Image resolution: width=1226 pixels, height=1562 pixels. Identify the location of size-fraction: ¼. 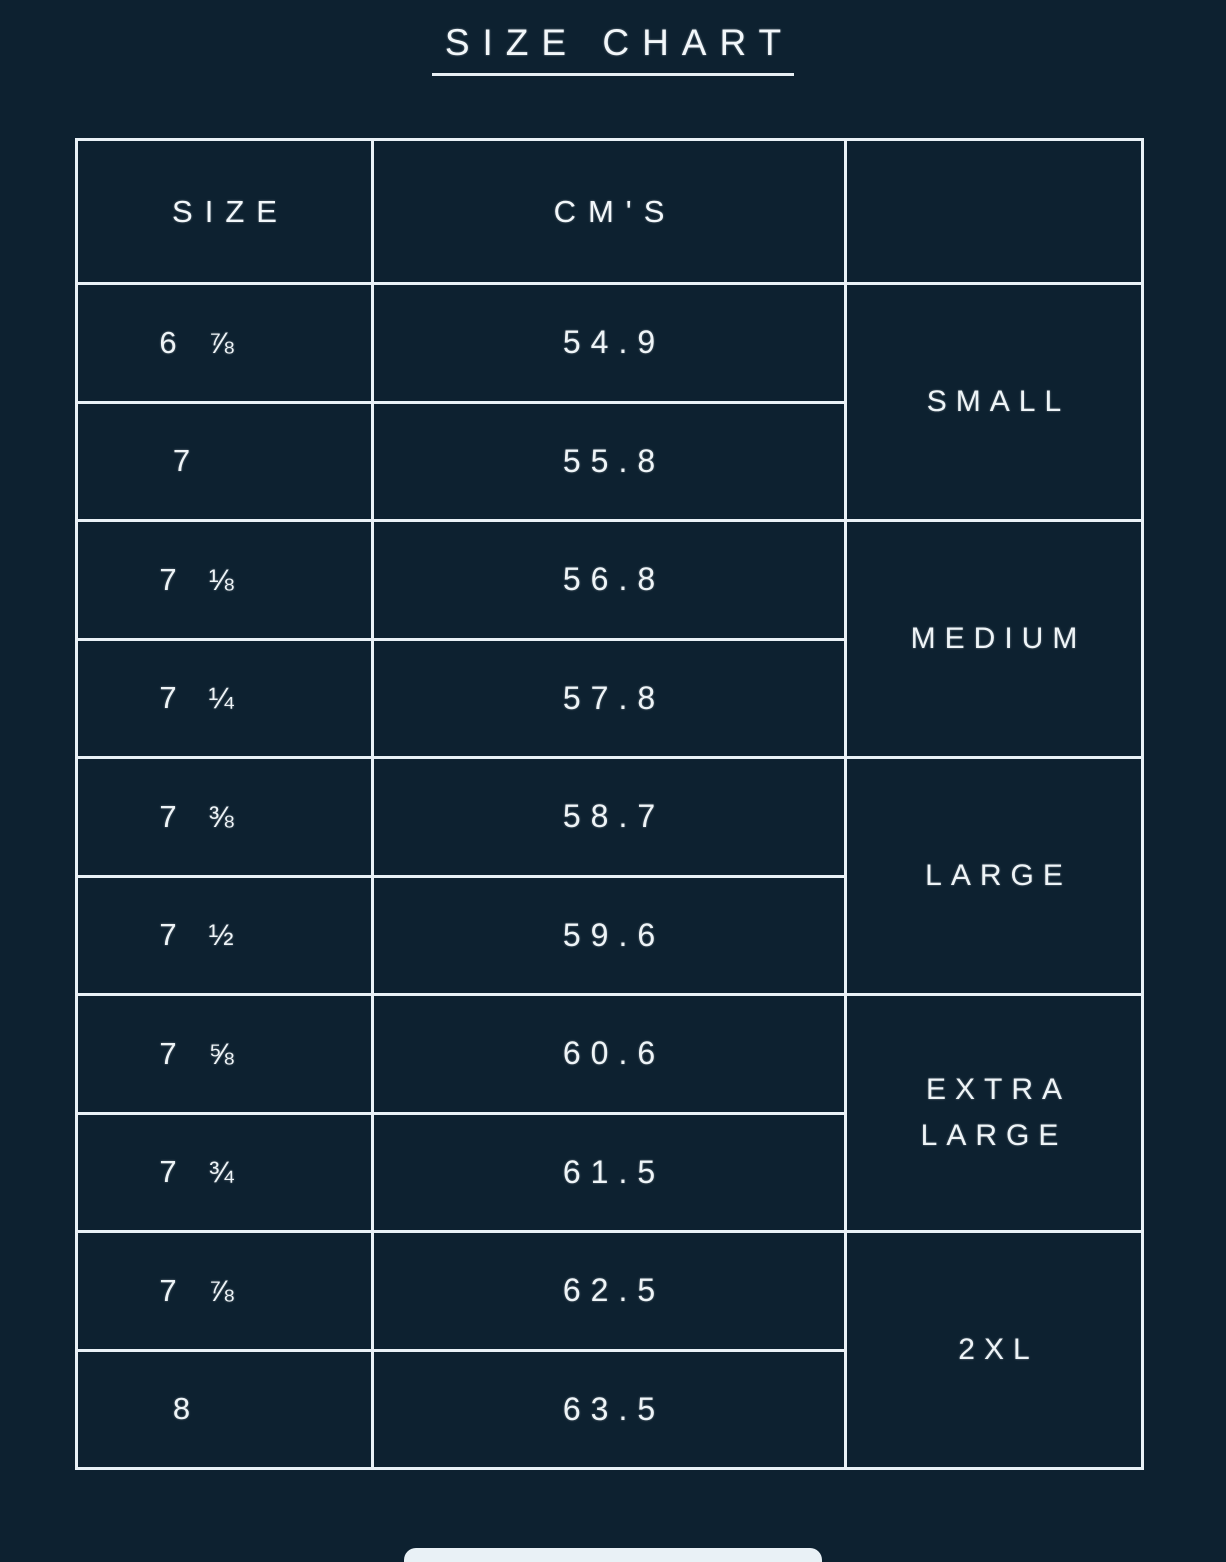
(222, 699).